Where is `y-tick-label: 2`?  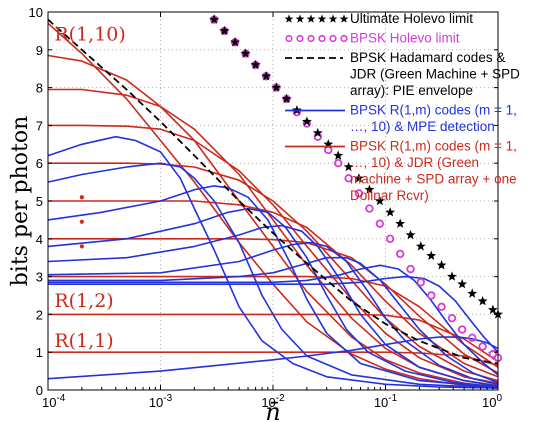
y-tick-label: 2 is located at coordinates (39, 314).